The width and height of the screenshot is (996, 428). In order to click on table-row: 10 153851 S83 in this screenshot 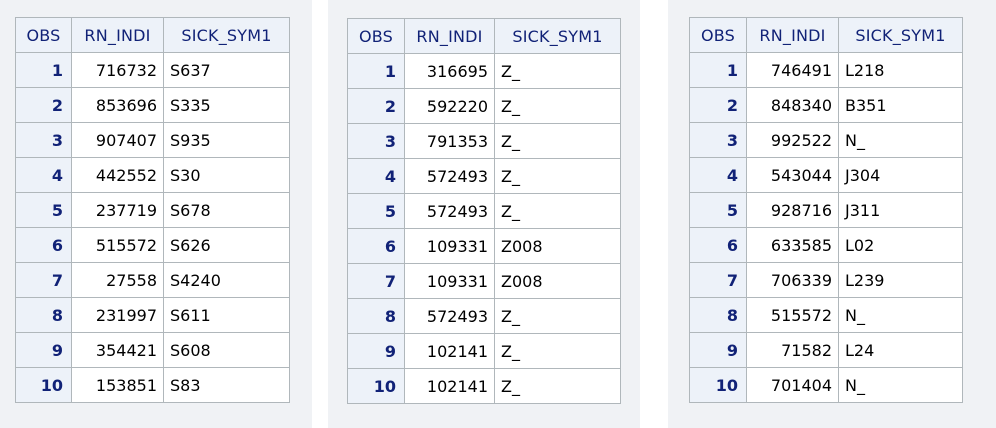, I will do `click(152, 385)`.